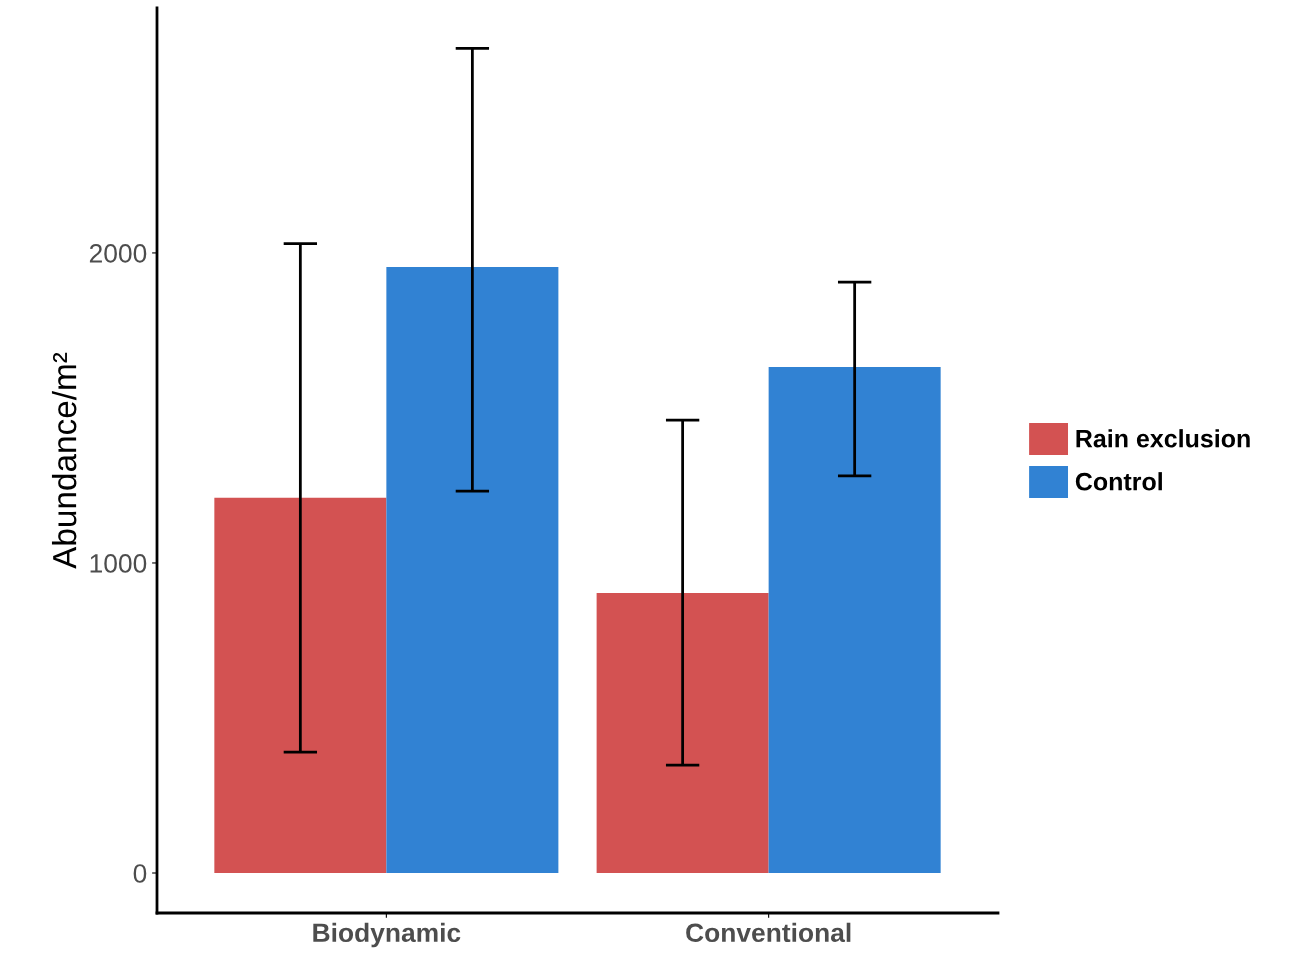  What do you see at coordinates (118, 563) in the screenshot?
I see `y-tick-label: 1000` at bounding box center [118, 563].